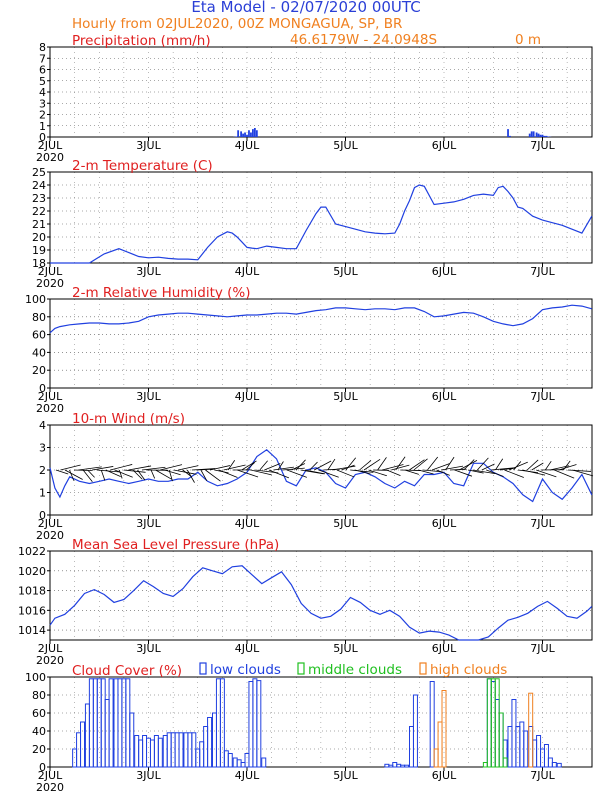 The image size is (612, 792). Describe the element at coordinates (247, 271) in the screenshot. I see `x-tick-label: 4JUL` at that location.